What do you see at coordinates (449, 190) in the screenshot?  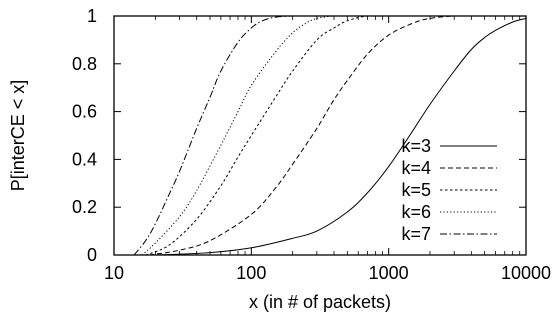 I see `legend: k=3k=4k=5k=6k=7` at bounding box center [449, 190].